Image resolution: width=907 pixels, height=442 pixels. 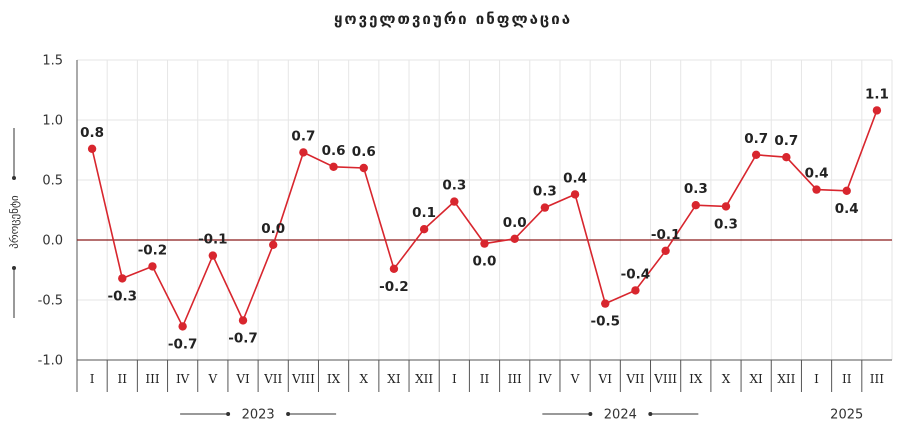 What do you see at coordinates (50, 361) in the screenshot?
I see `y-tick-label: -1.0` at bounding box center [50, 361].